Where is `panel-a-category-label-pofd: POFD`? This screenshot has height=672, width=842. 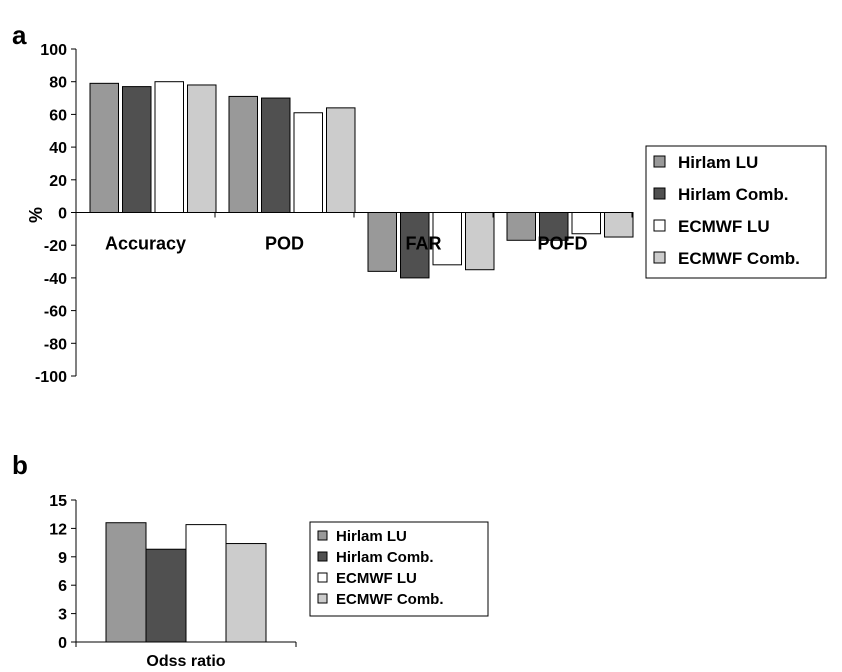 panel-a-category-label-pofd: POFD is located at coordinates (562, 244).